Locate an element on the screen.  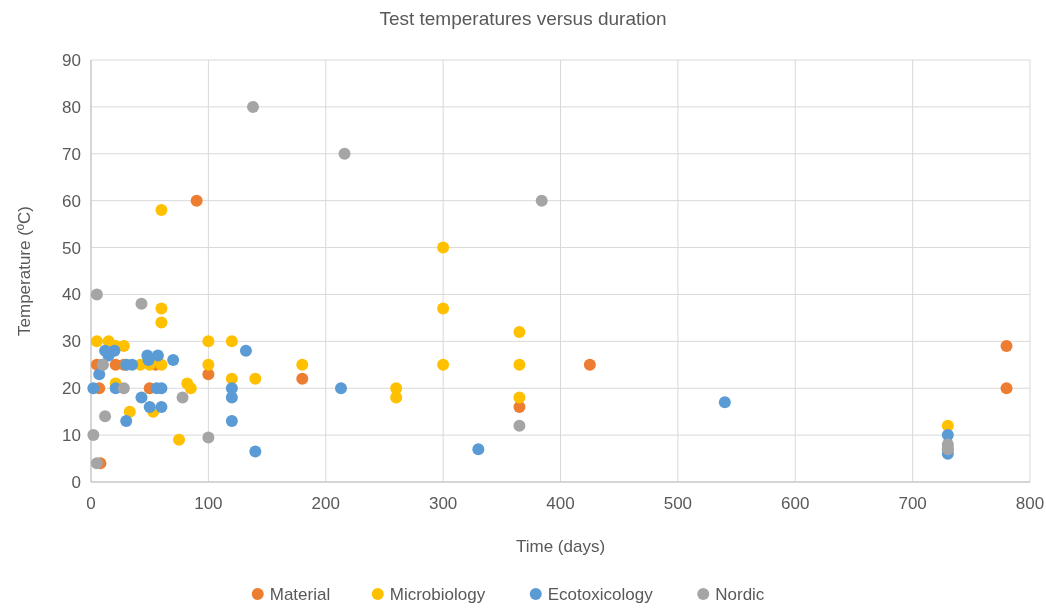
x-tick-label: 400 is located at coordinates (560, 503).